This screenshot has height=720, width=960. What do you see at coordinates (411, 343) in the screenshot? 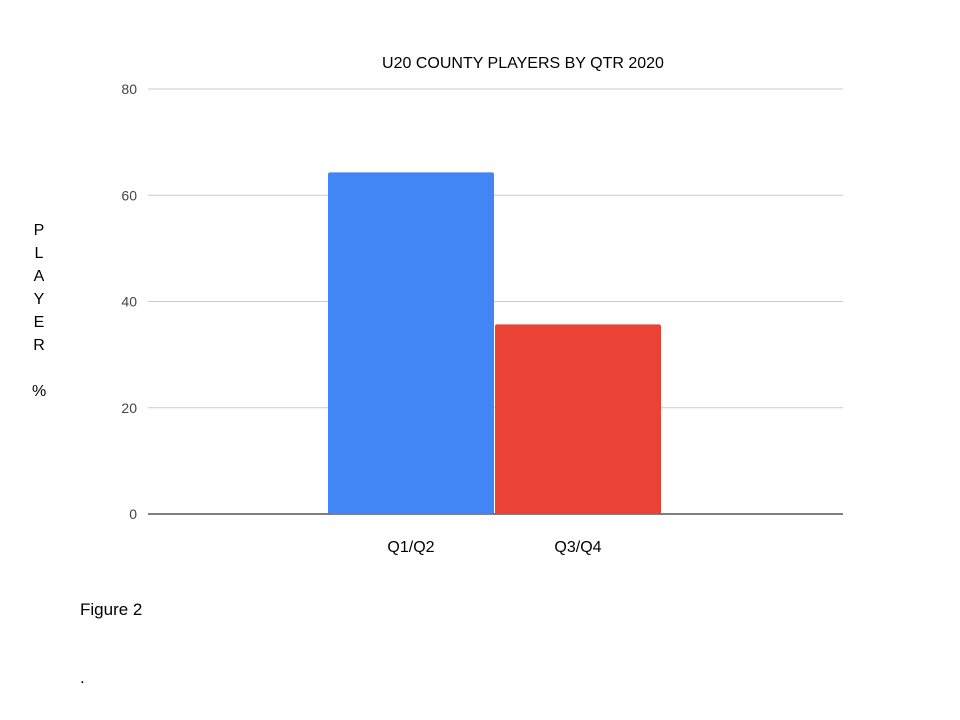
I see `bar-q1-q2` at bounding box center [411, 343].